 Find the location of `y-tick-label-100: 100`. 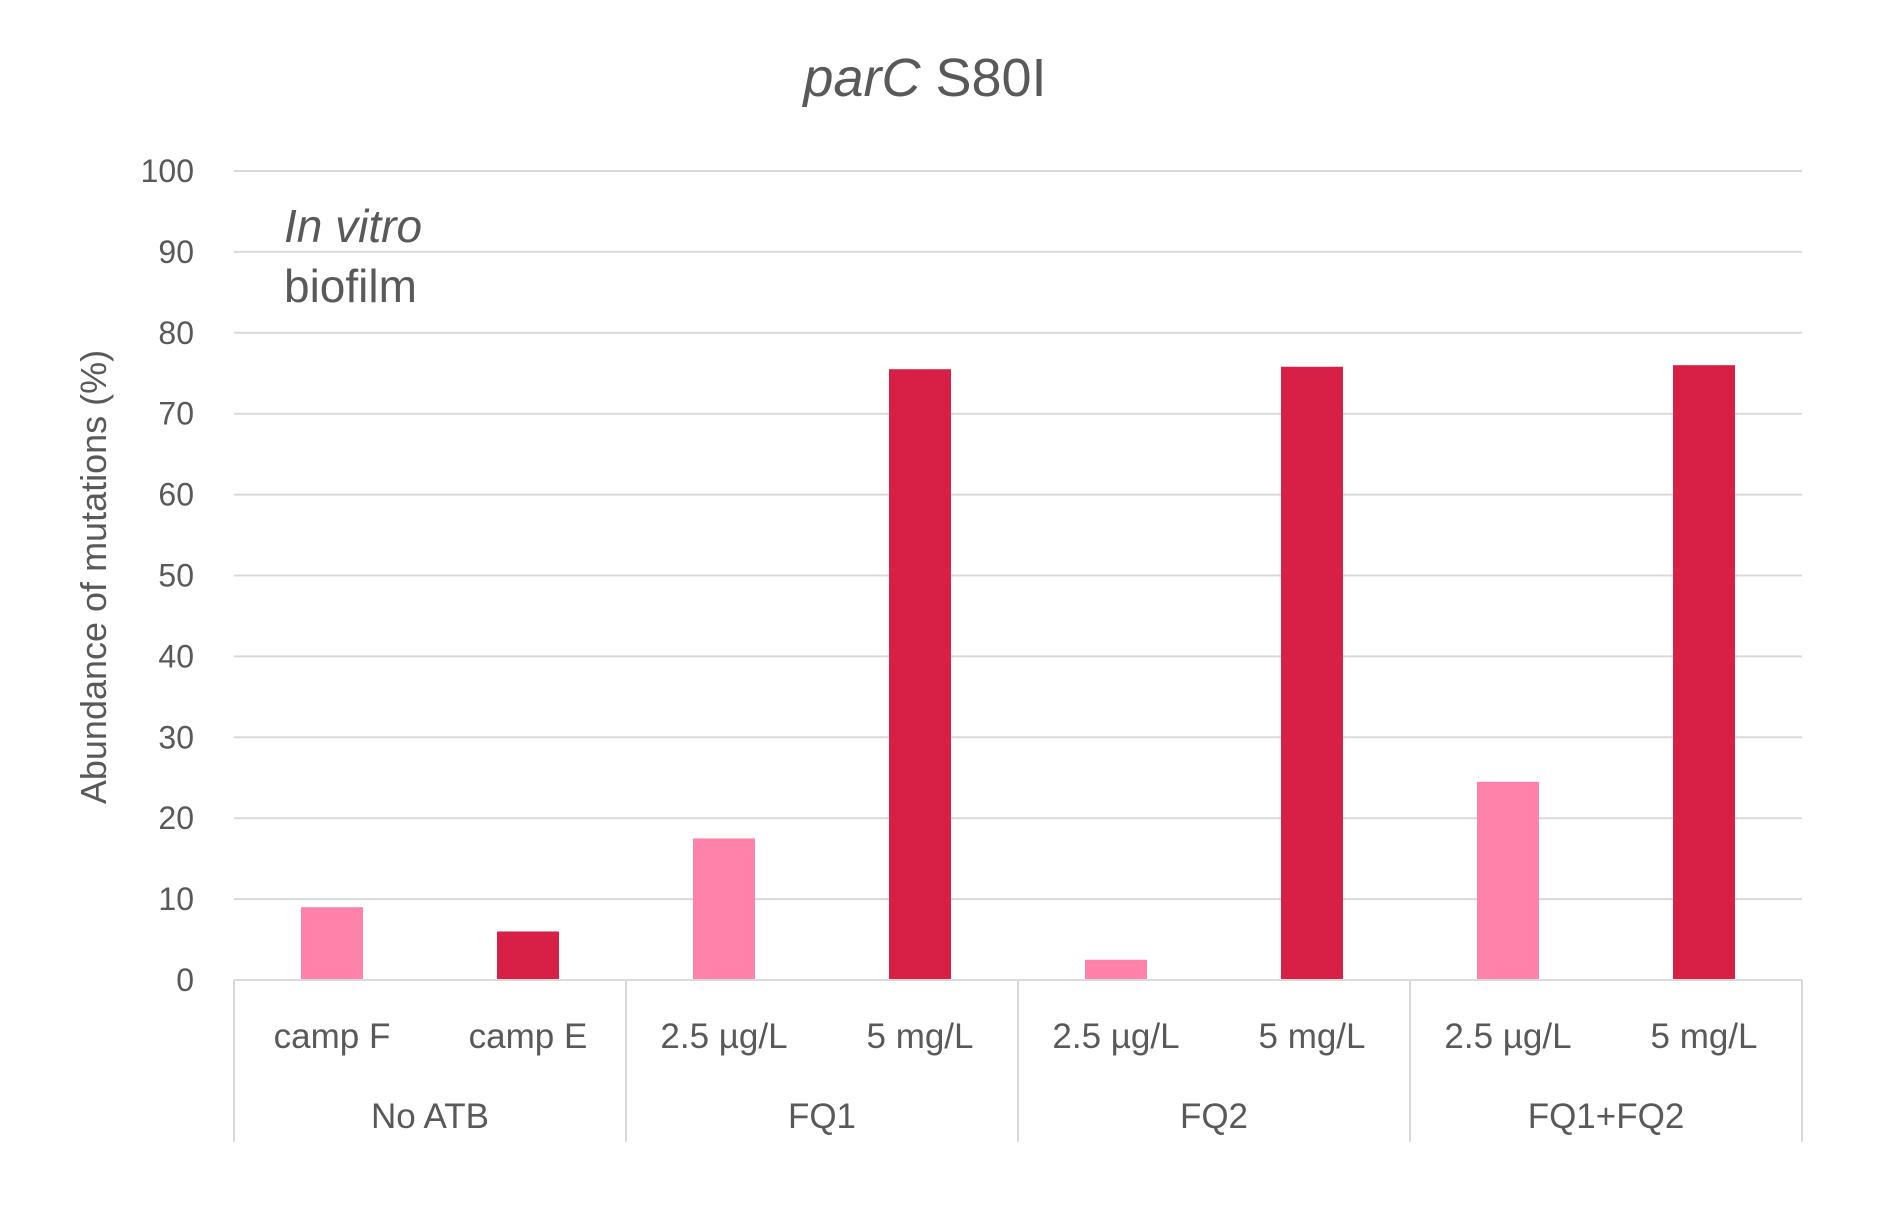

y-tick-label-100: 100 is located at coordinates (167, 171).